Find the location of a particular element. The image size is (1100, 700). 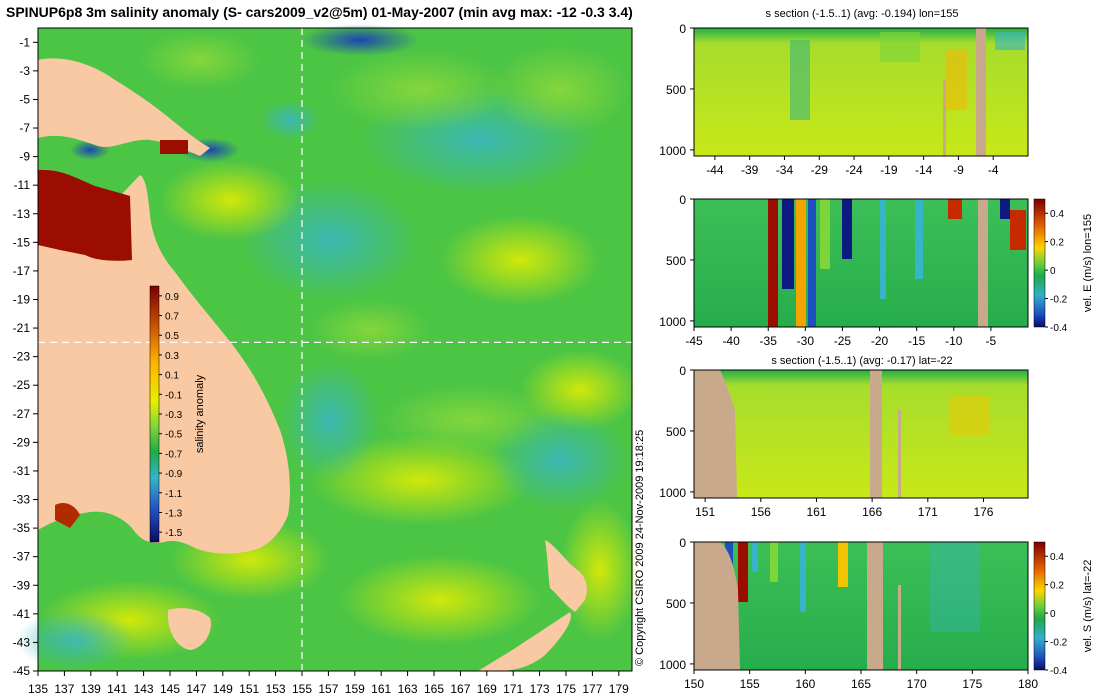

panel4-colorbar-tick-label: -0.2 is located at coordinates (1059, 643).